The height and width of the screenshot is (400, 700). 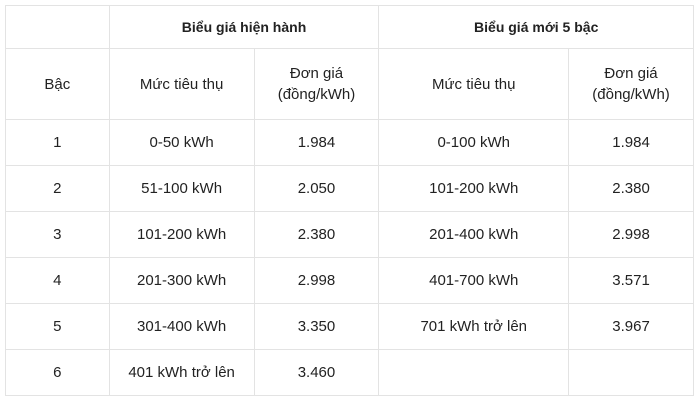 What do you see at coordinates (474, 234) in the screenshot?
I see `cell-usage-new: 201-400 kWh` at bounding box center [474, 234].